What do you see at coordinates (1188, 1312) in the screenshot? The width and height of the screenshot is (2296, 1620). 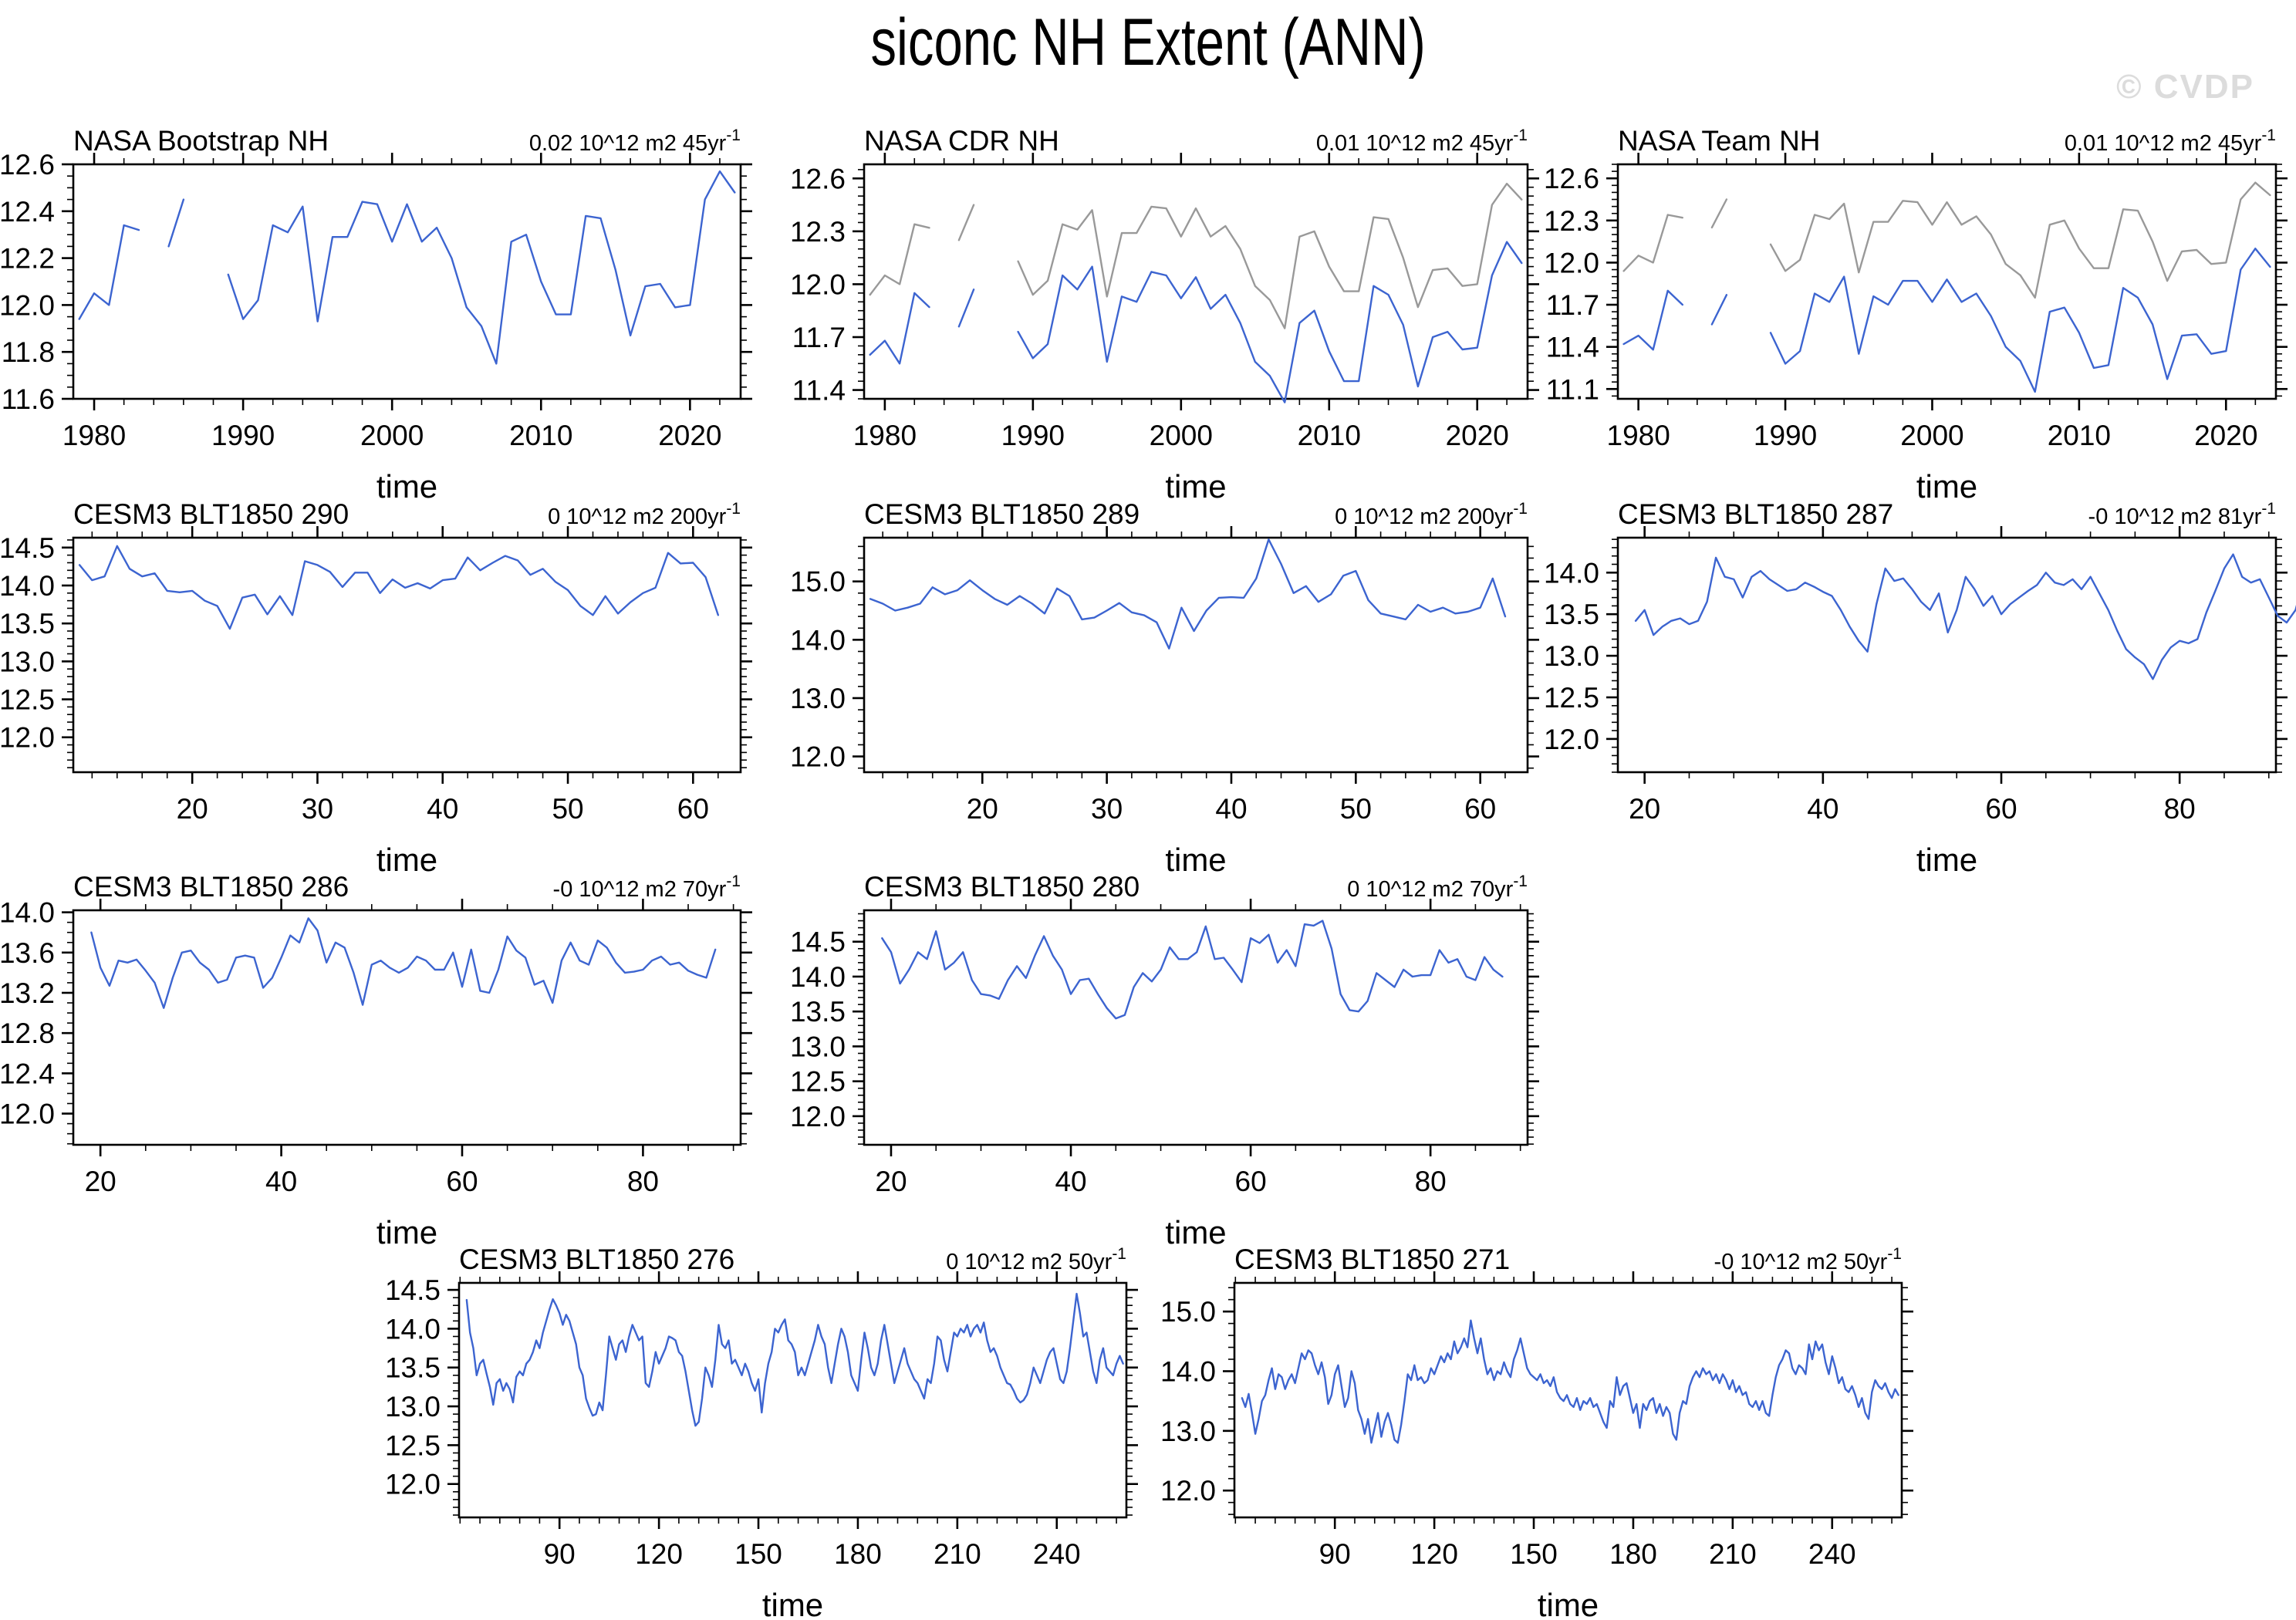 I see `y-tick-label: 15.0` at bounding box center [1188, 1312].